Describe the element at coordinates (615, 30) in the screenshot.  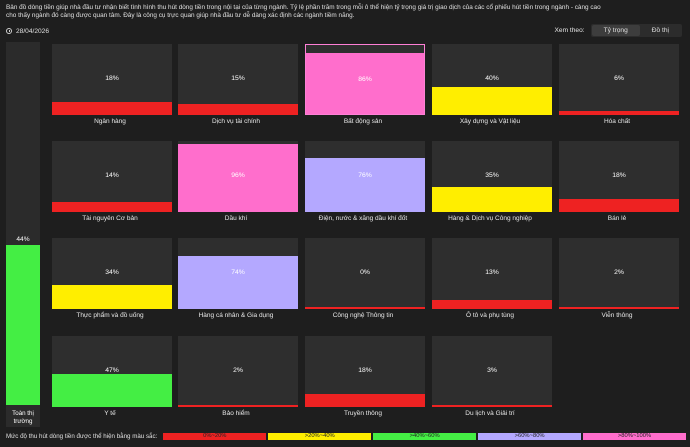
I see `view-option-proportion: Tỷ trọng` at that location.